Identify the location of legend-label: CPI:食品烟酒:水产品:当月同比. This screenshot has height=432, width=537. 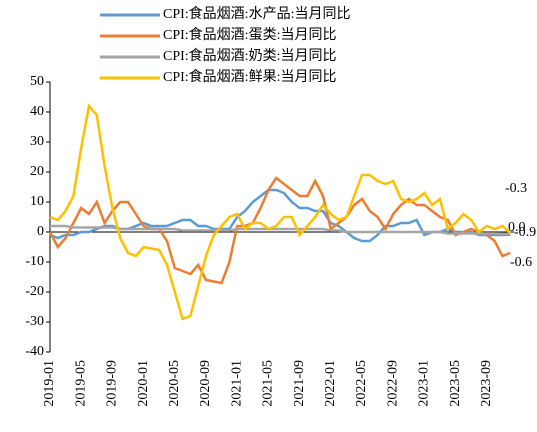
(256, 13).